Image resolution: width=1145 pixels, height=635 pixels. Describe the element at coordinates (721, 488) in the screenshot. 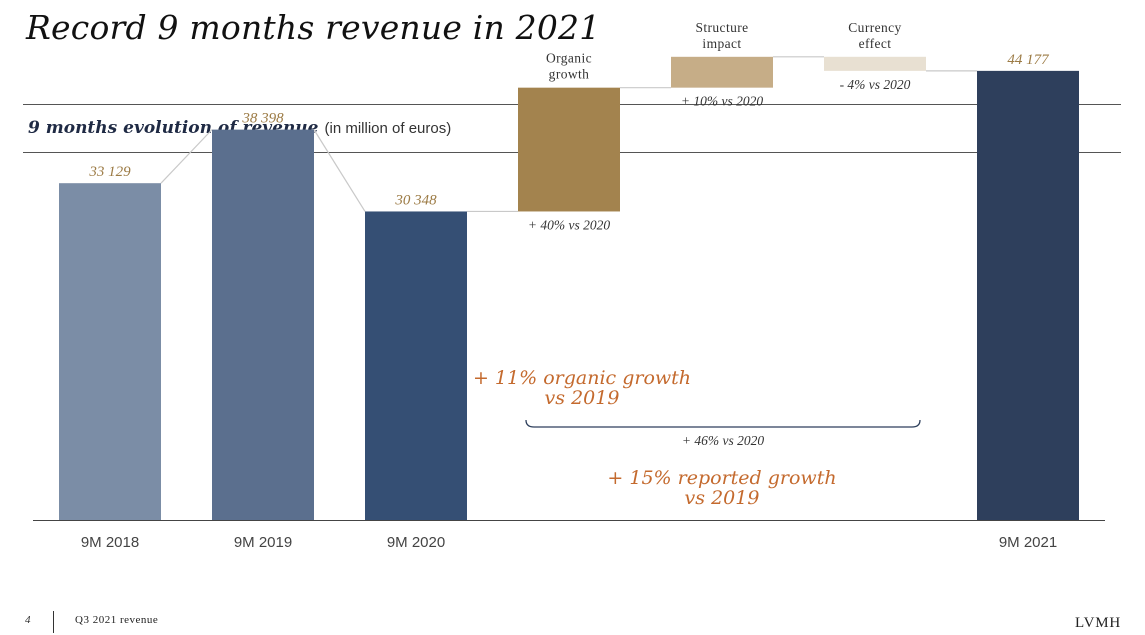

I see `reported-growth-vs-2019-annotation: + 15% reported growth vs 2019` at that location.